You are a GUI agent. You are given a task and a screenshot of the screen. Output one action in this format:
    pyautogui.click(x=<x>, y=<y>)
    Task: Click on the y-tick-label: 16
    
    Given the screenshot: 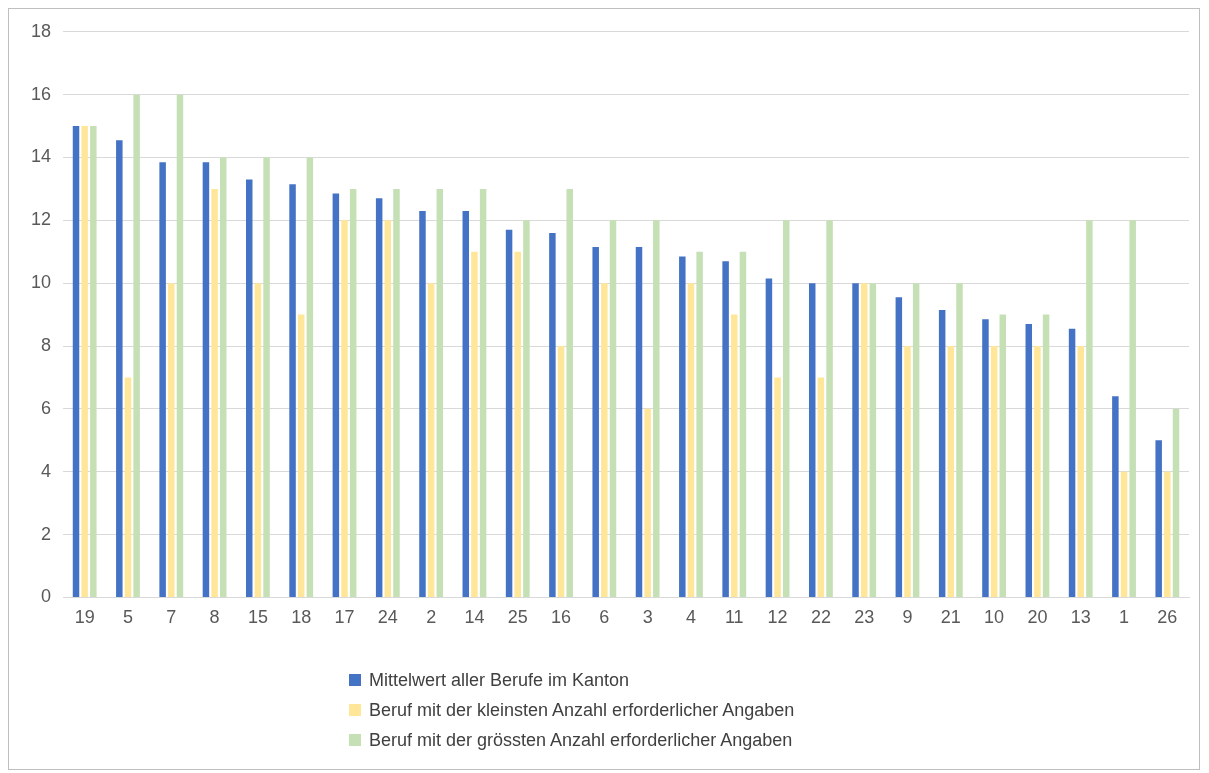 What is the action you would take?
    pyautogui.click(x=41, y=93)
    